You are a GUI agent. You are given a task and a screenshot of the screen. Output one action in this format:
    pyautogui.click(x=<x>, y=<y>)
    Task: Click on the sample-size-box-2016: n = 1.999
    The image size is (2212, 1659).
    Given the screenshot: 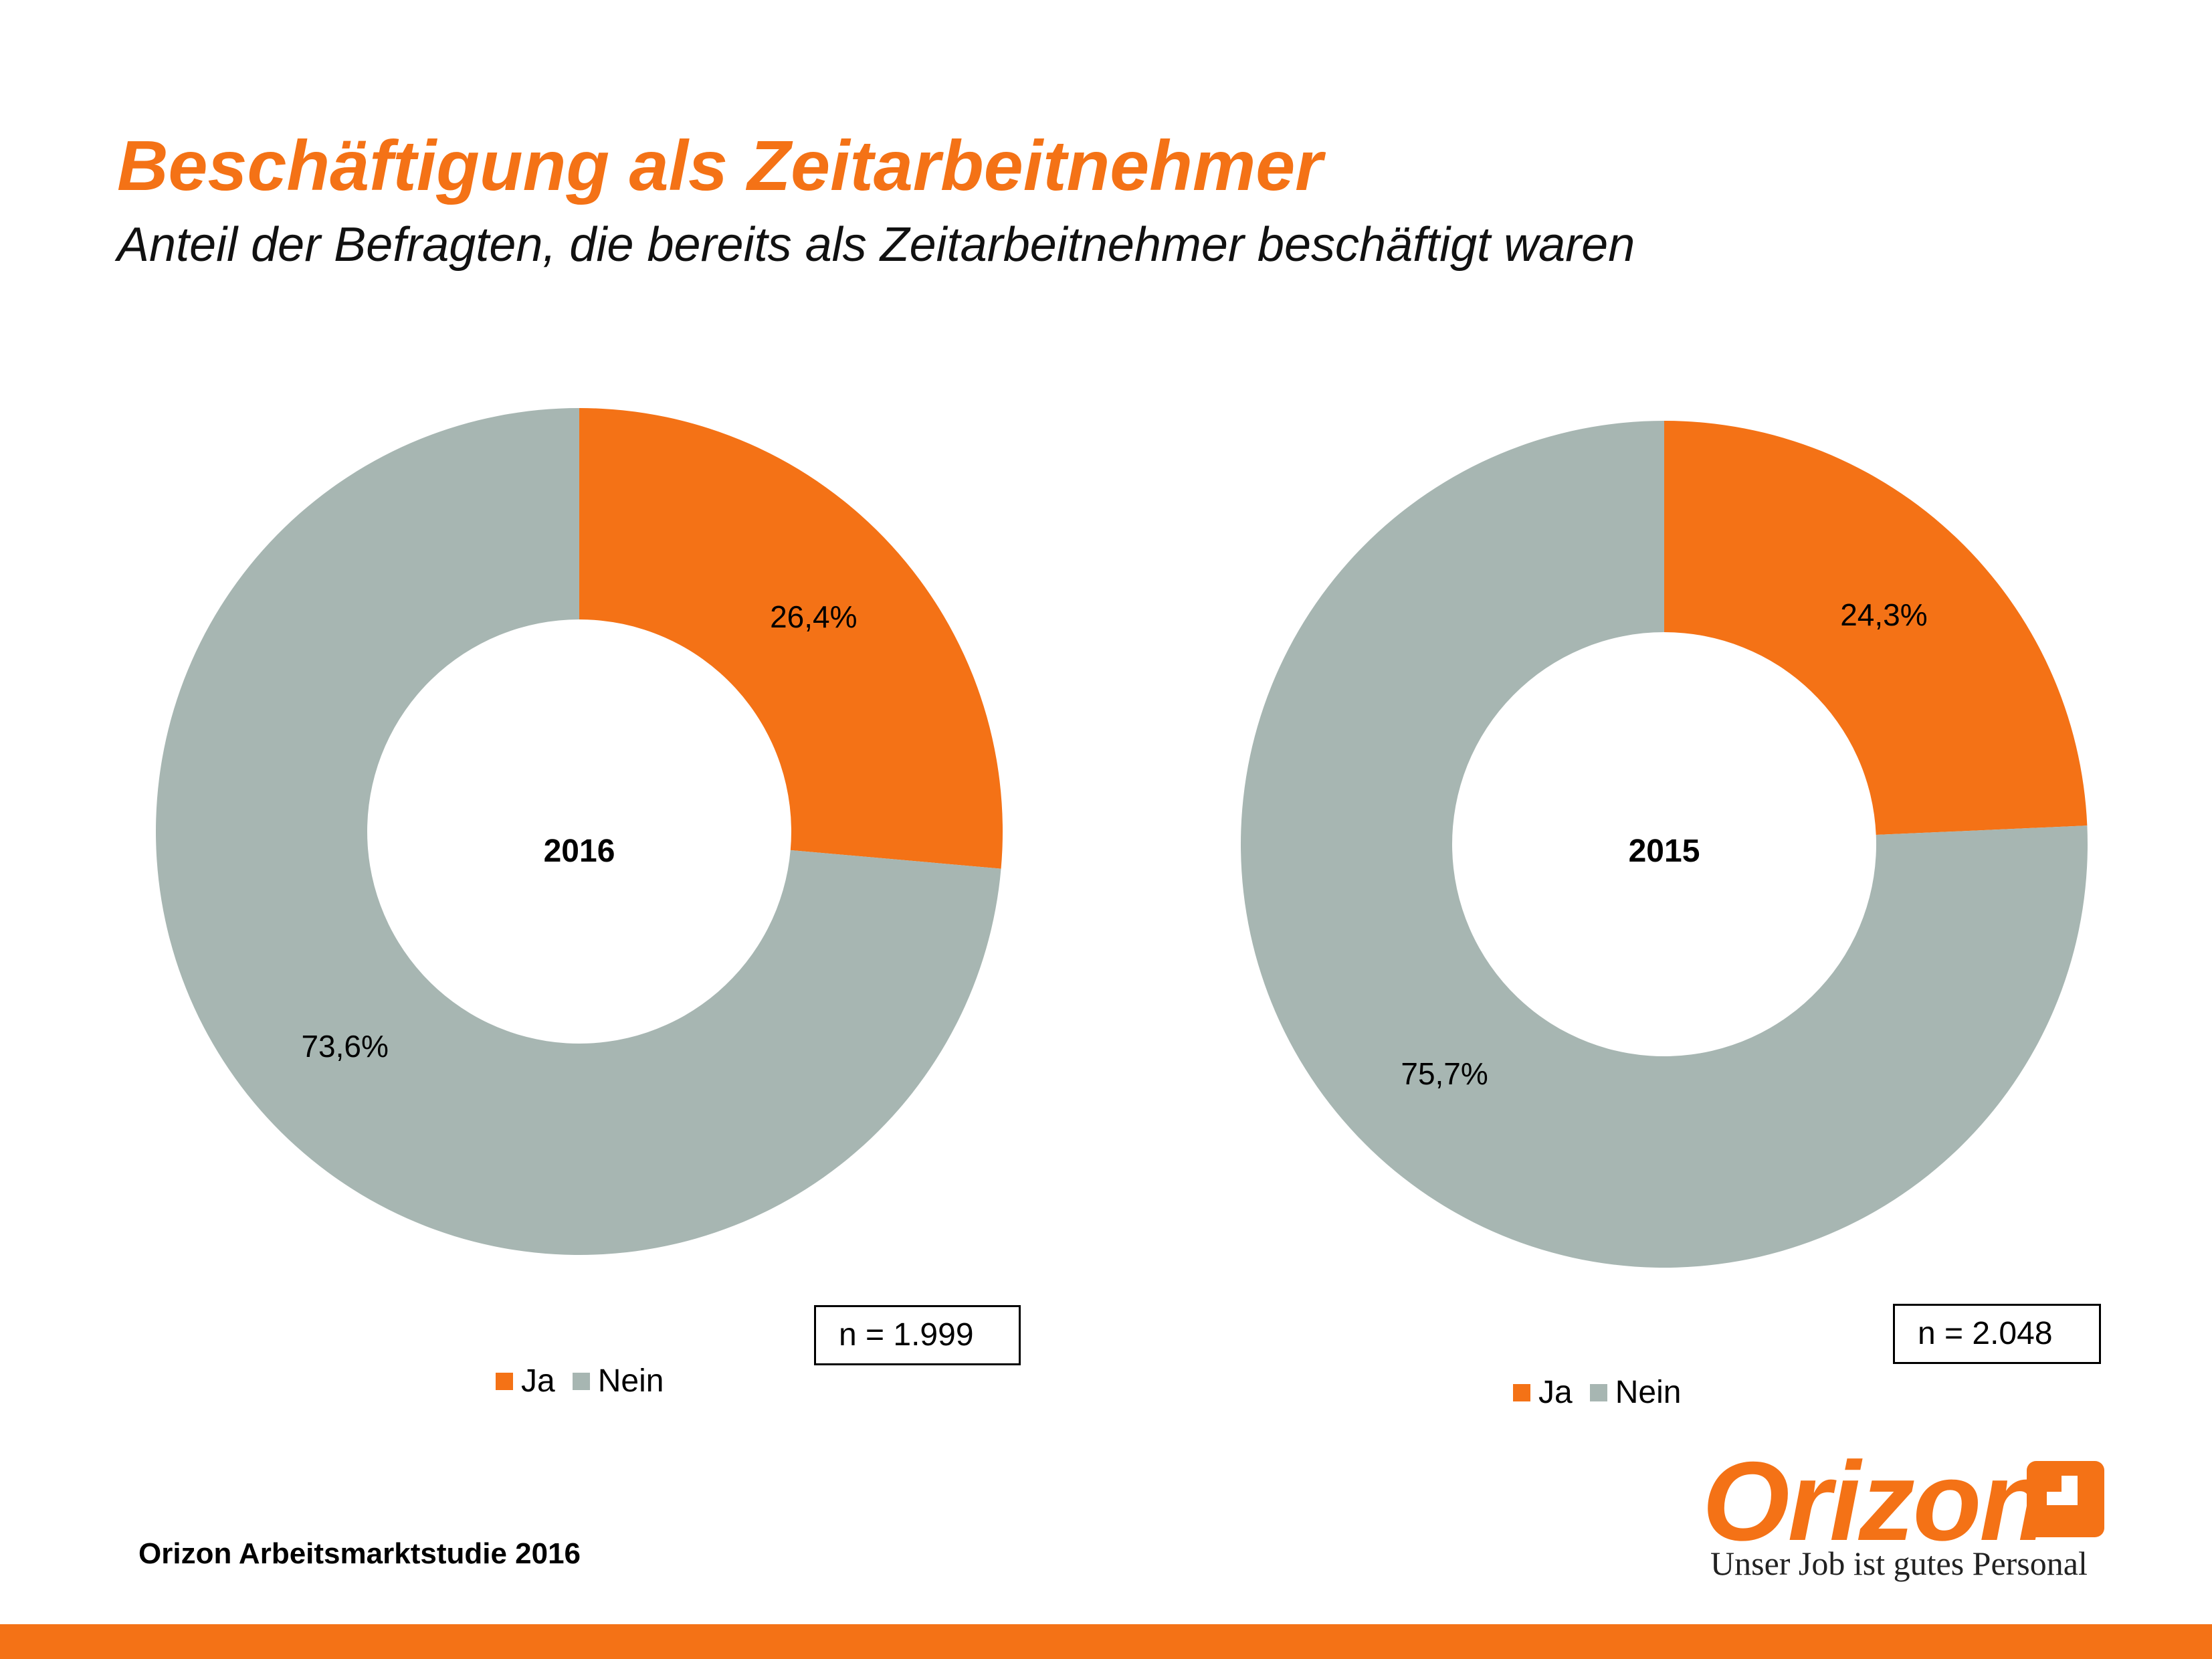 What is the action you would take?
    pyautogui.click(x=917, y=1335)
    